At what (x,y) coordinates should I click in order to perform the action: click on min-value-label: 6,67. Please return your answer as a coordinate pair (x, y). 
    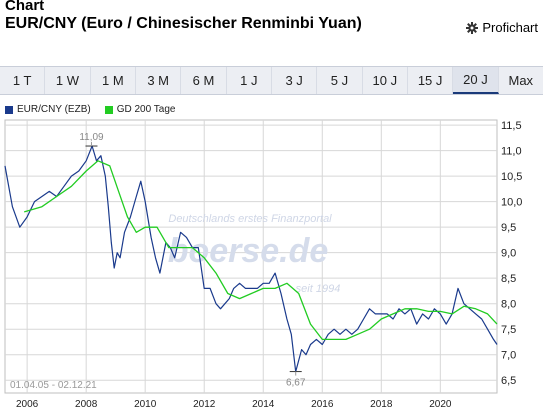
    Looking at the image, I should click on (296, 383).